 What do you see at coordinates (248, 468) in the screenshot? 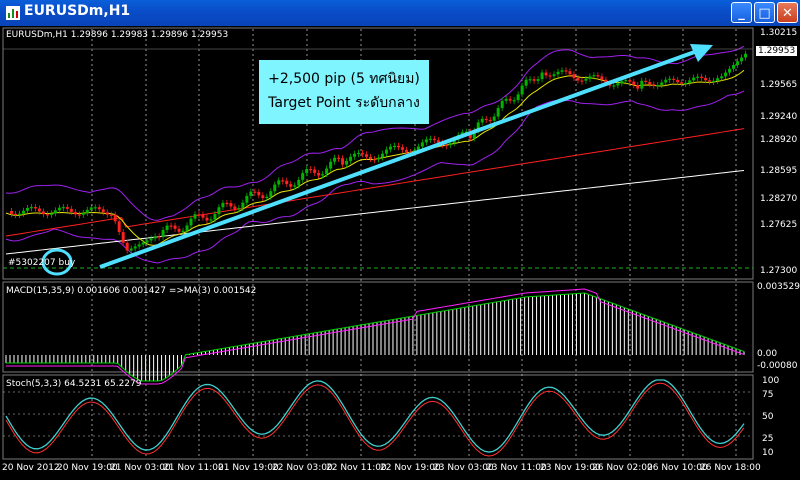
I see `time-axis-label: 21 Nov 19:00` at bounding box center [248, 468].